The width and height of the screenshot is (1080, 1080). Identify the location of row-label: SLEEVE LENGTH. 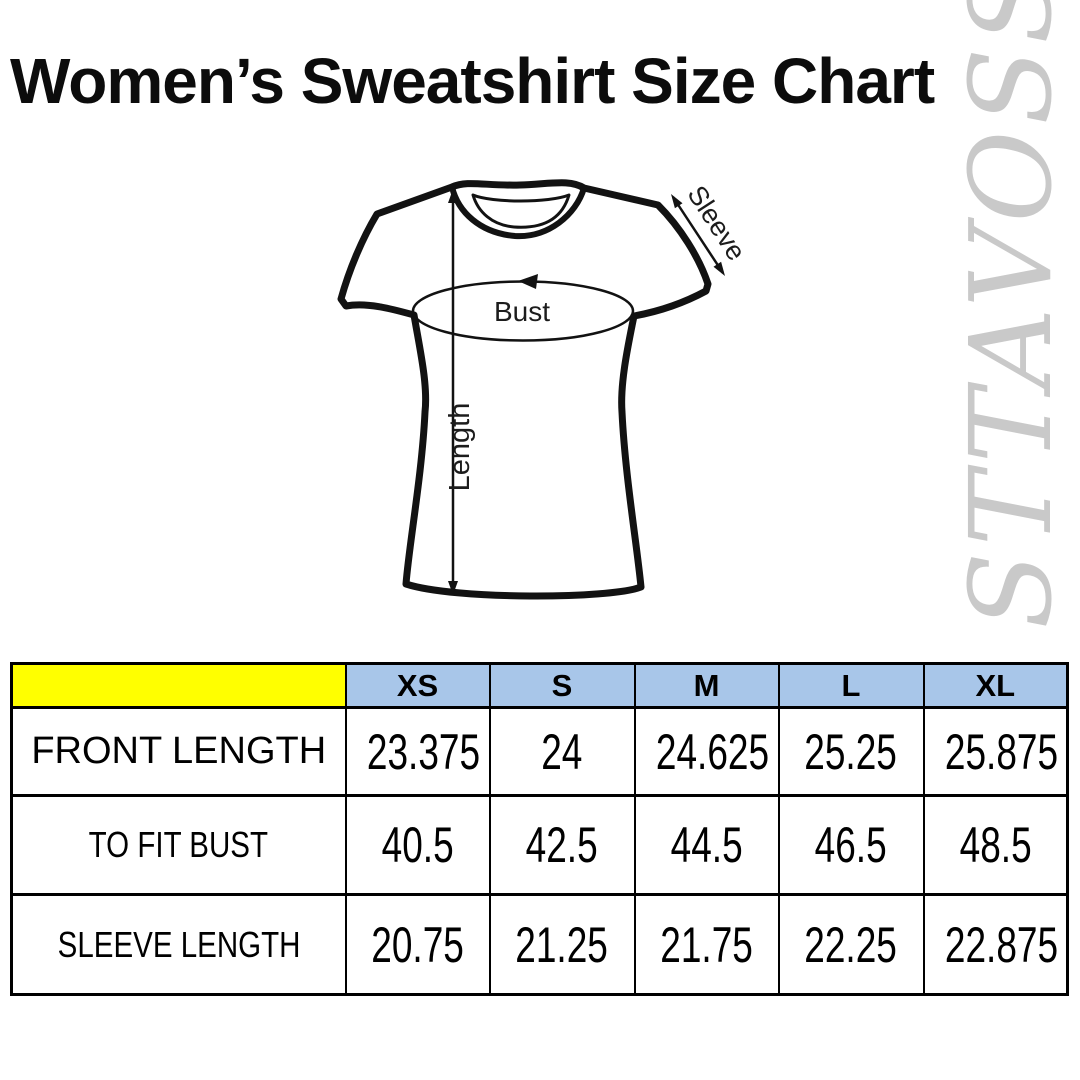
(179, 944).